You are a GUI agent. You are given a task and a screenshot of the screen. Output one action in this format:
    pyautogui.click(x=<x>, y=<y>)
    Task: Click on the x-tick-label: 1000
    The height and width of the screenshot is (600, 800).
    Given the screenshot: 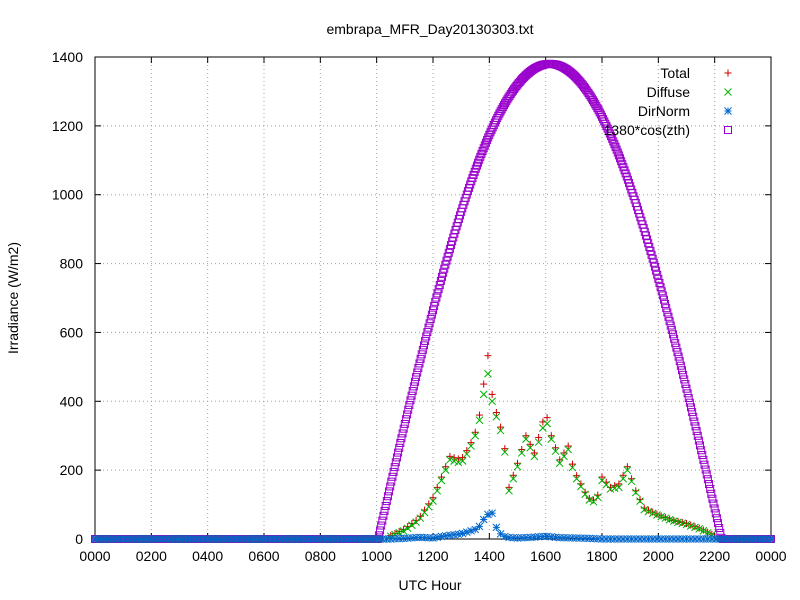 What is the action you would take?
    pyautogui.click(x=376, y=556)
    